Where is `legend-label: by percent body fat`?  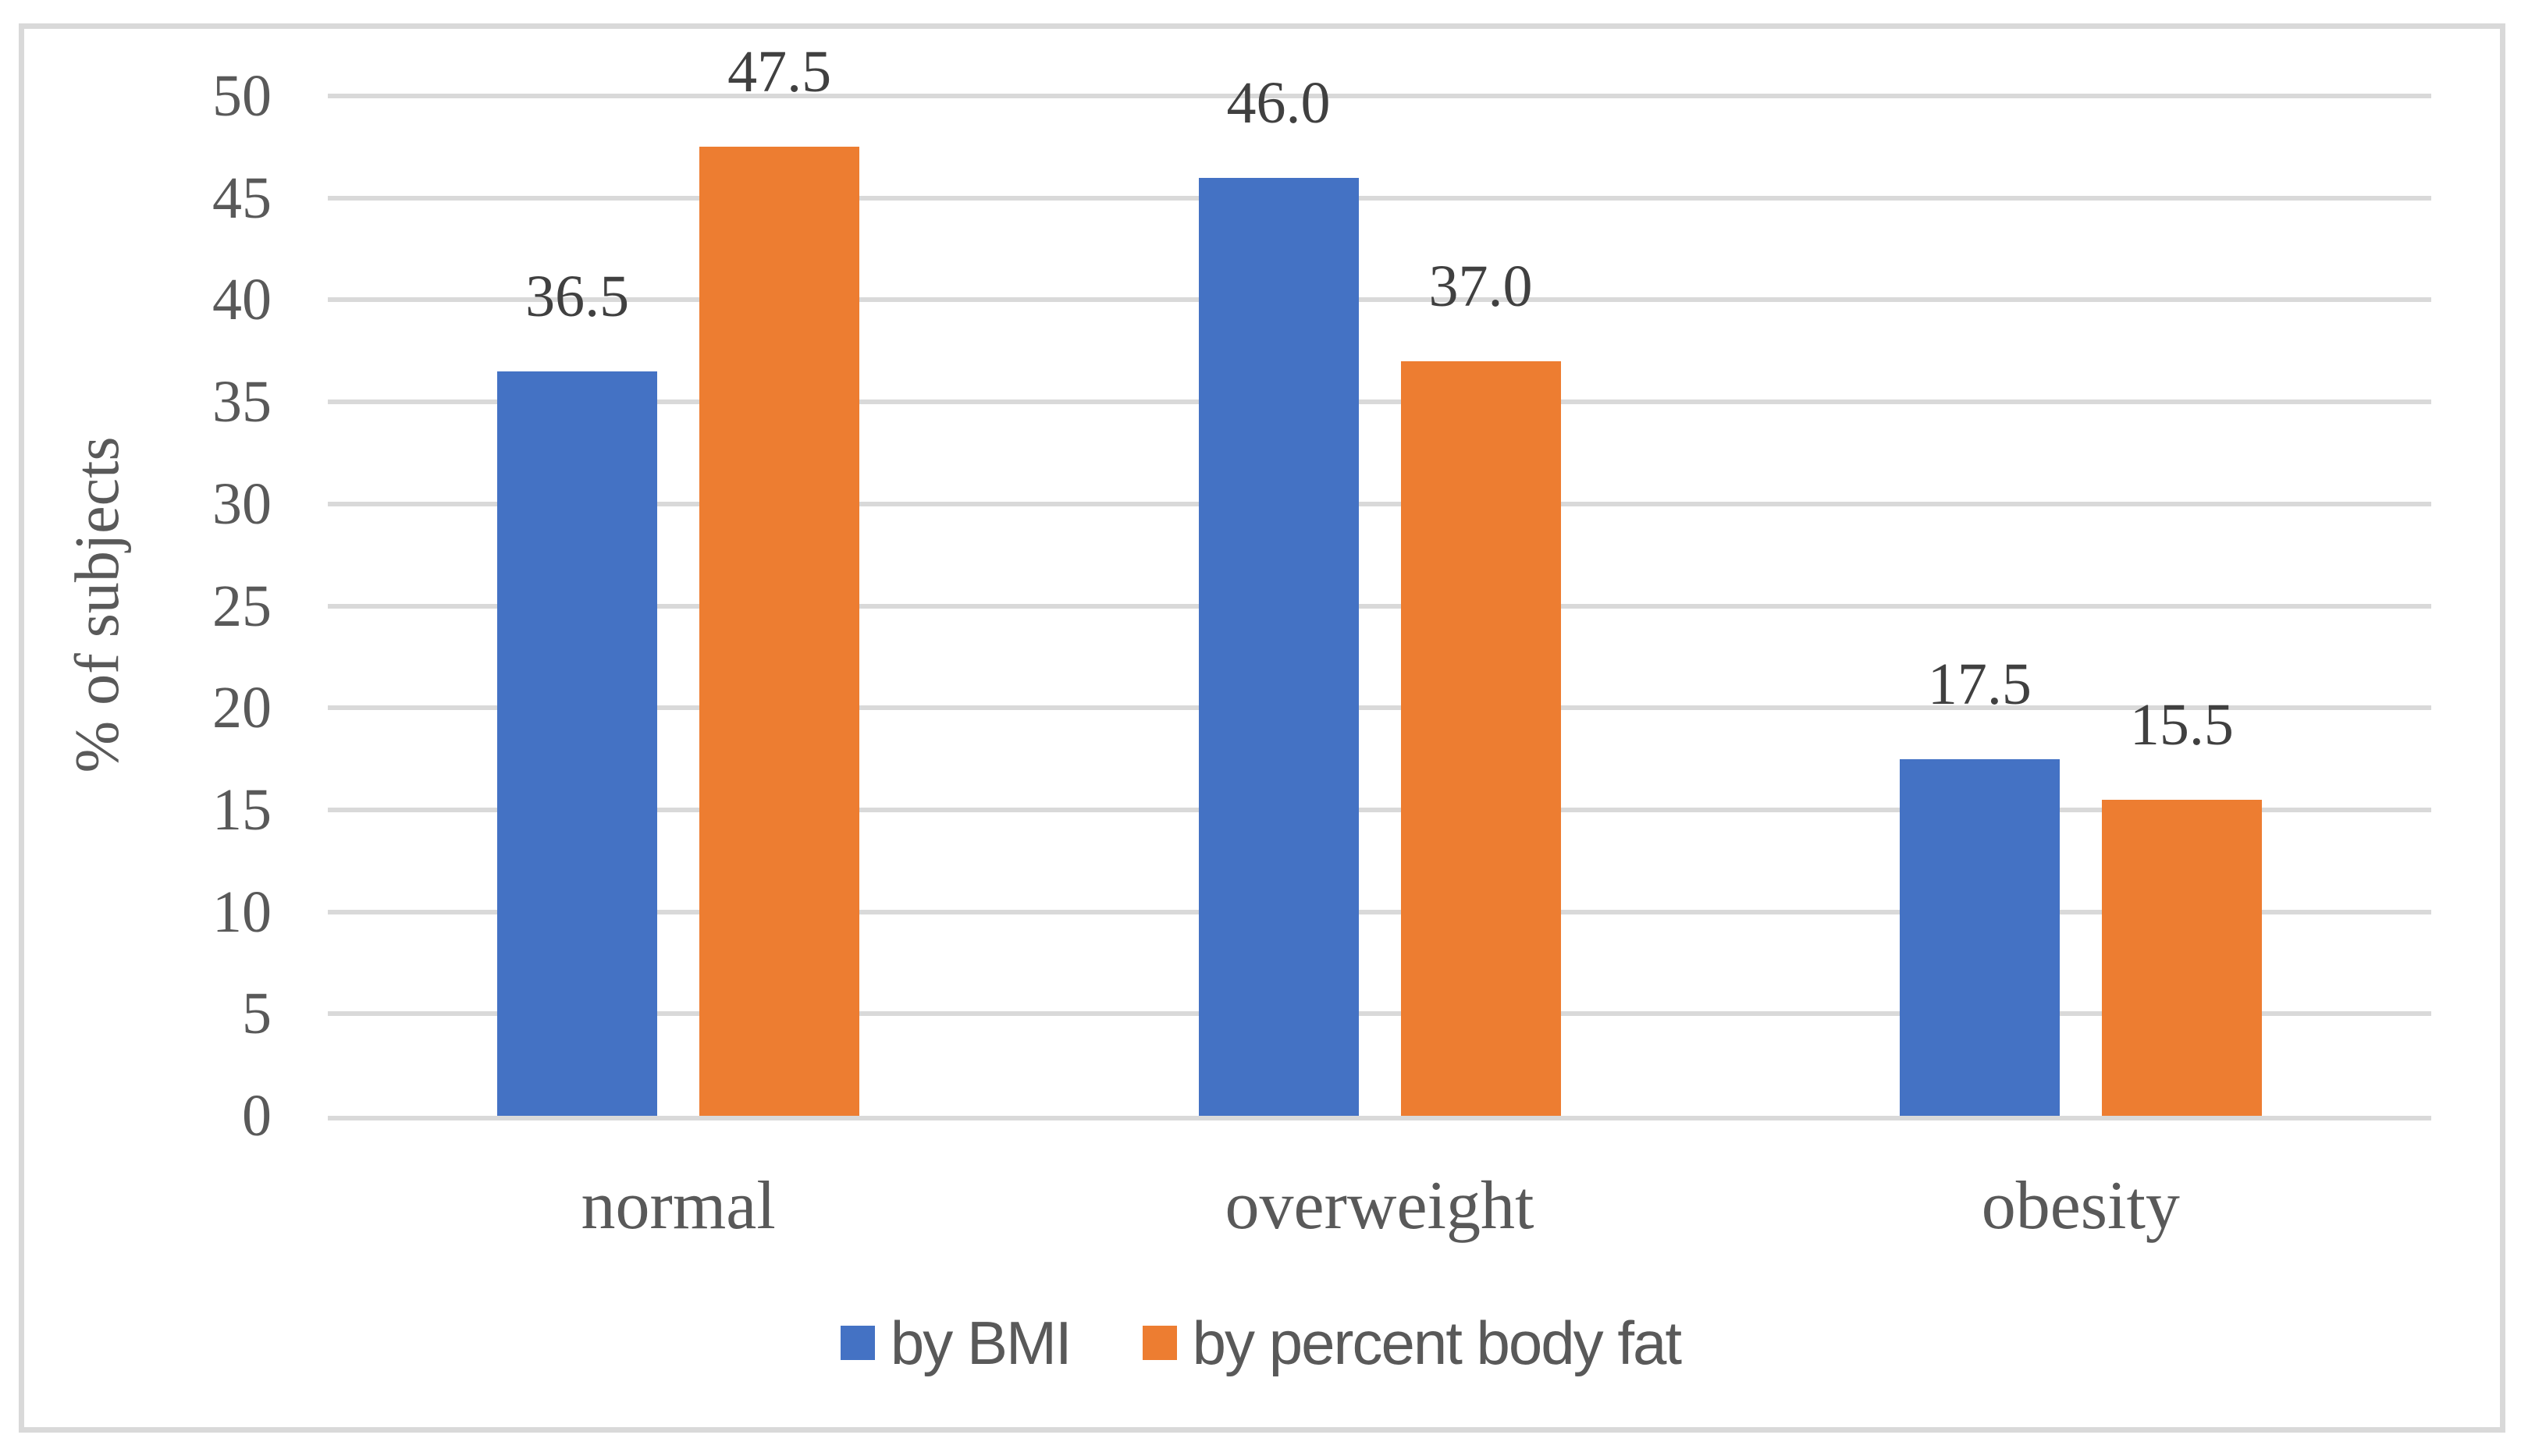 legend-label: by percent body fat is located at coordinates (1437, 1343).